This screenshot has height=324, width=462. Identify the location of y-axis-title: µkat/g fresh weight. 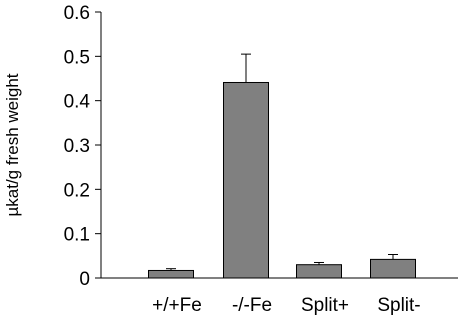
(12, 144).